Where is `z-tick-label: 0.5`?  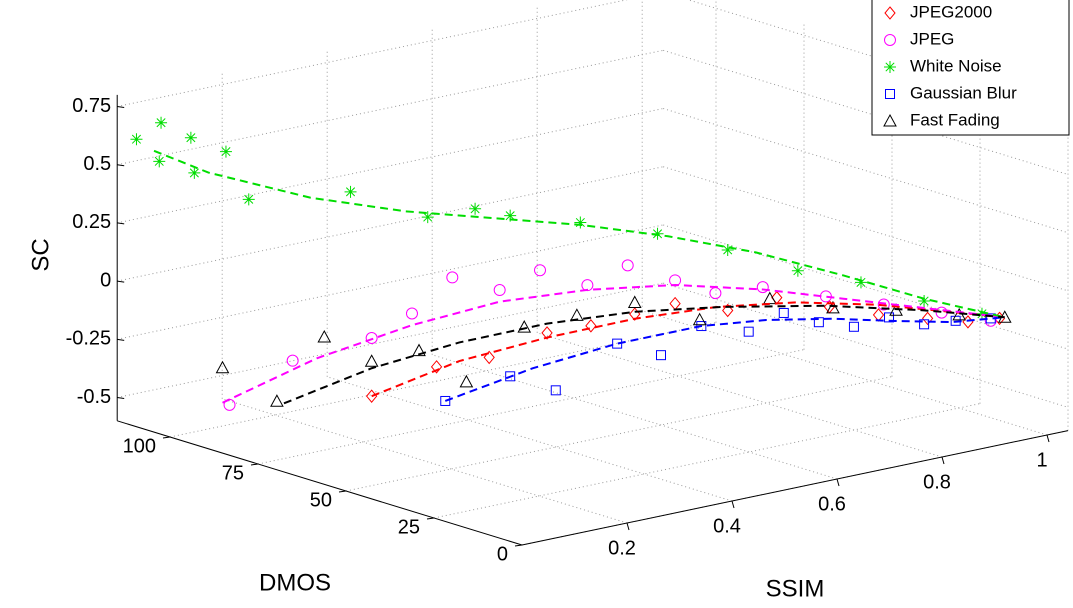
z-tick-label: 0.5 is located at coordinates (97, 164).